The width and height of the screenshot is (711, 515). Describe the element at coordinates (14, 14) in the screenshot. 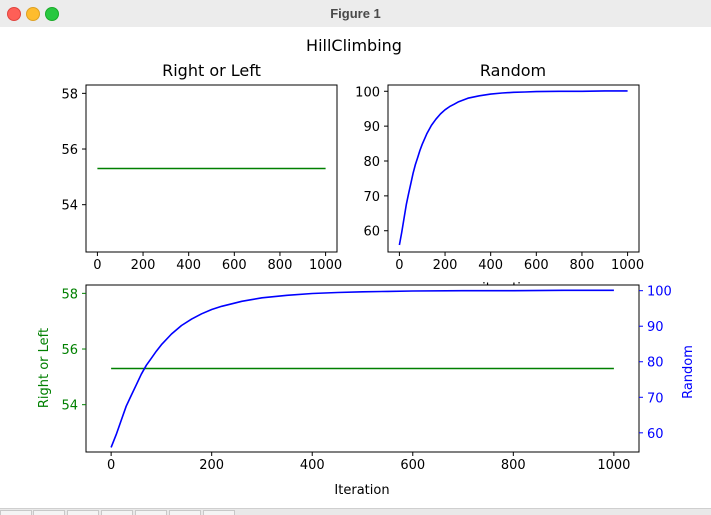

I see `close-window-button` at that location.